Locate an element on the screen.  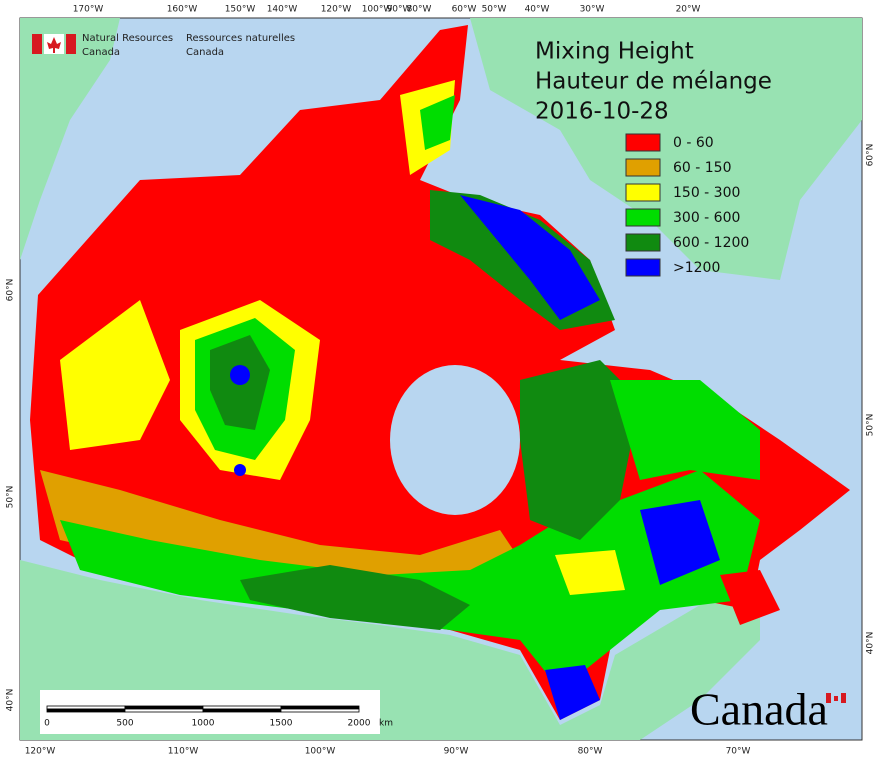
longitude-label: 170°W is located at coordinates (88, 10).